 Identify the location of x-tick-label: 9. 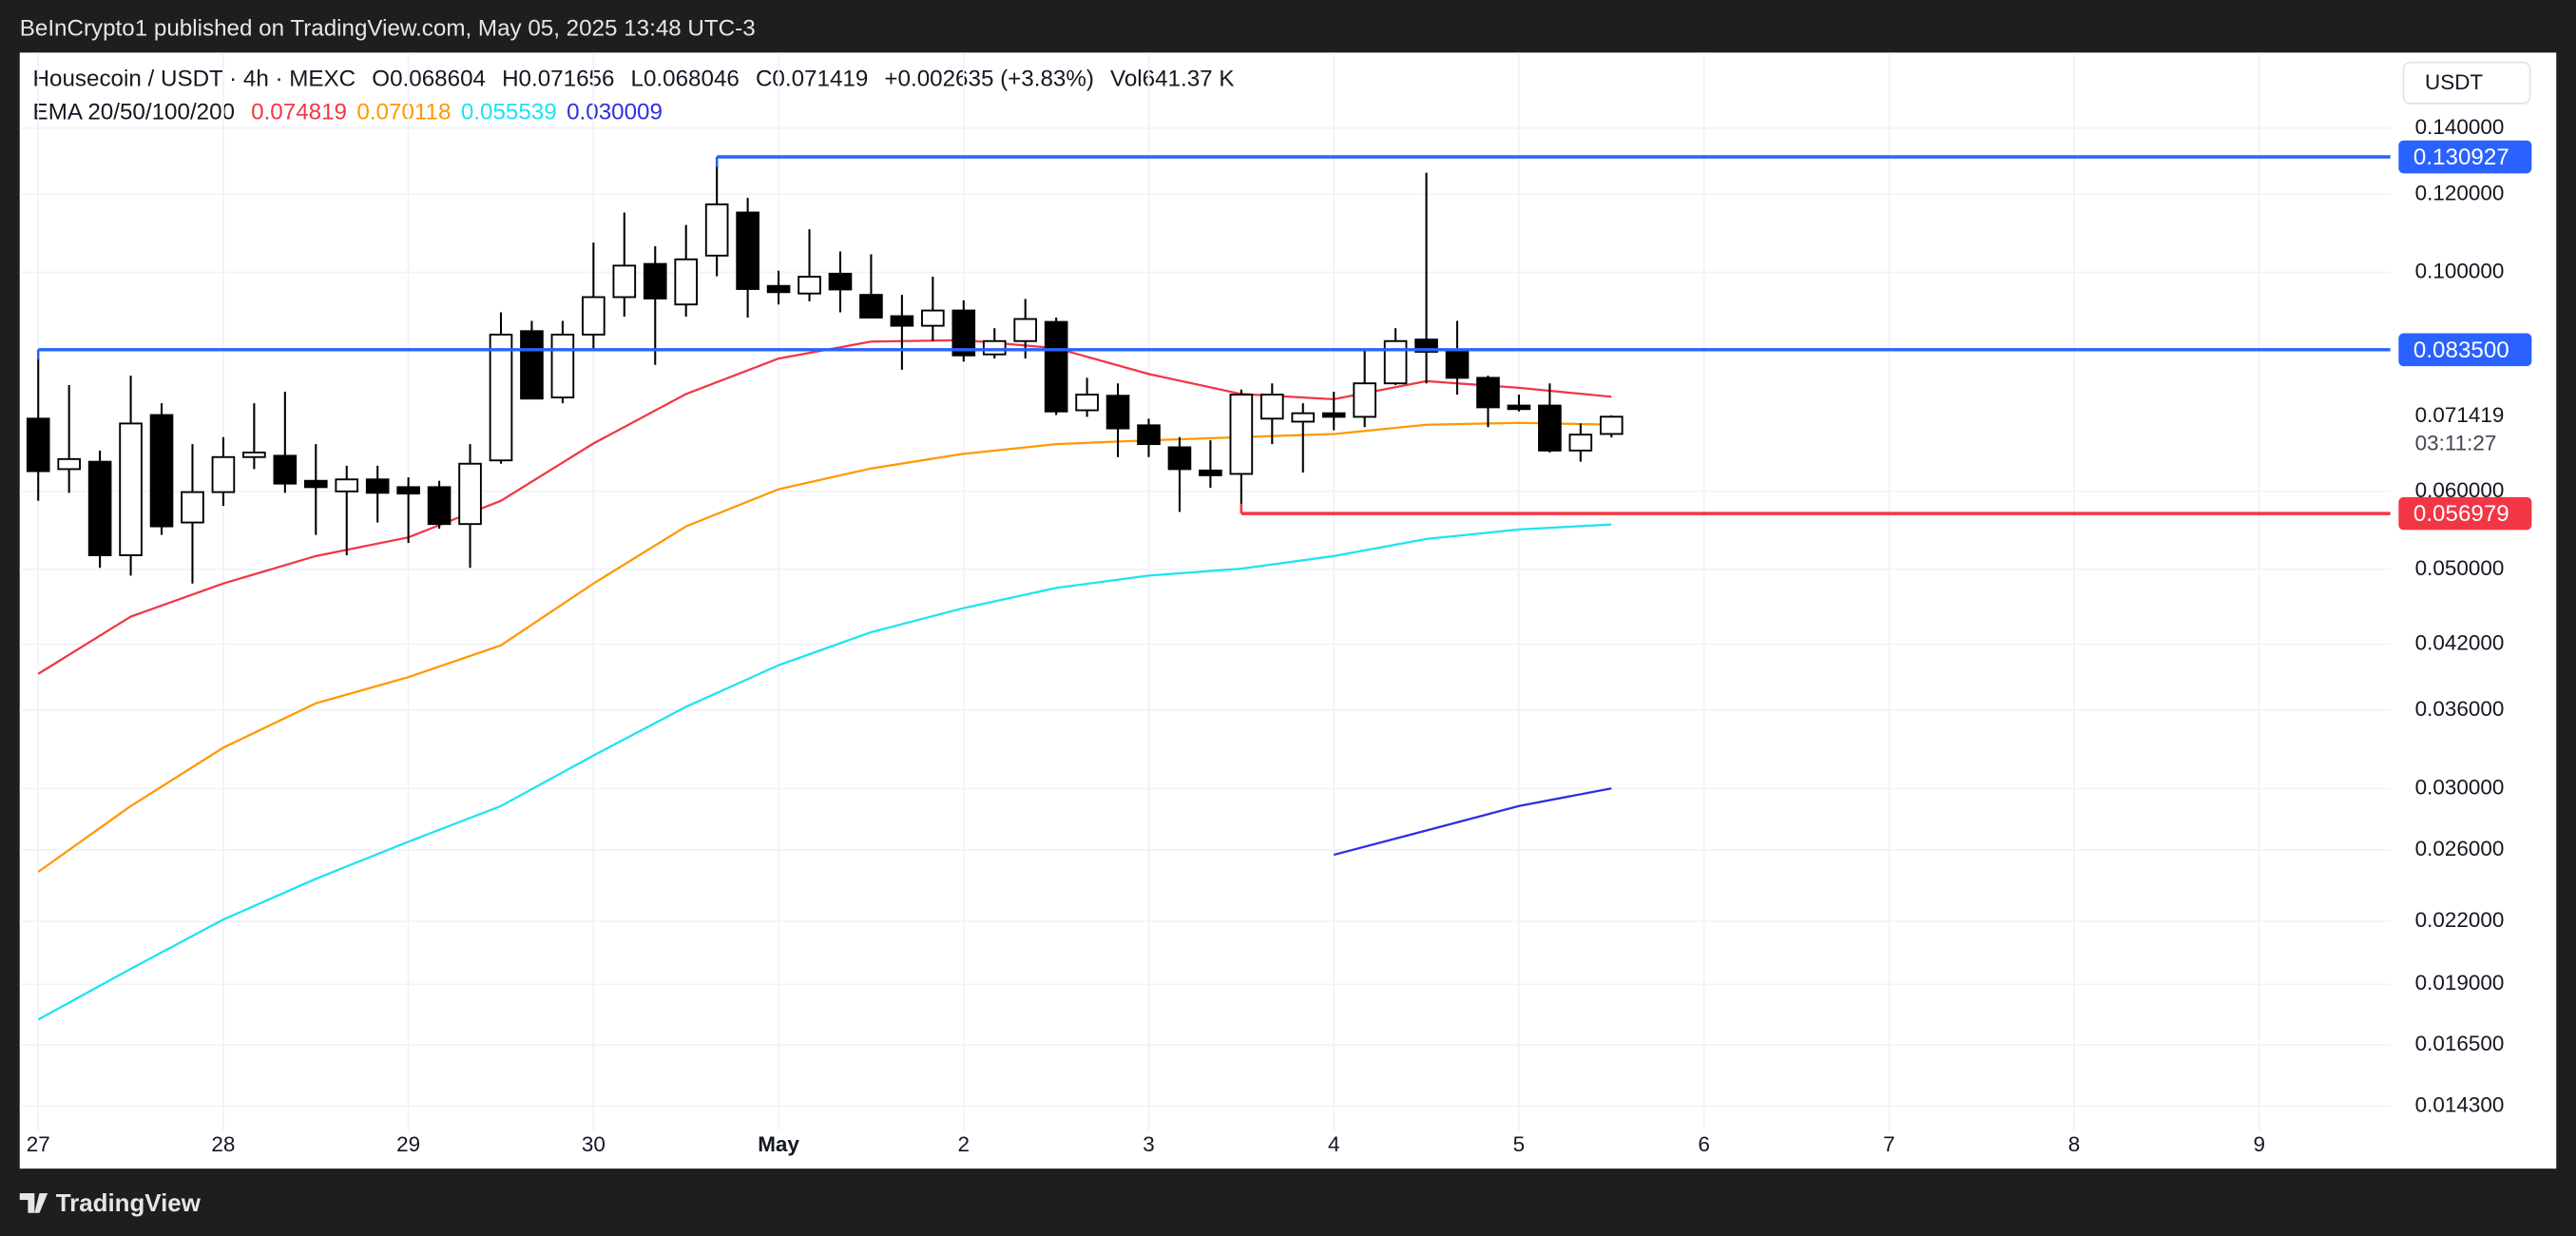
(2260, 1144).